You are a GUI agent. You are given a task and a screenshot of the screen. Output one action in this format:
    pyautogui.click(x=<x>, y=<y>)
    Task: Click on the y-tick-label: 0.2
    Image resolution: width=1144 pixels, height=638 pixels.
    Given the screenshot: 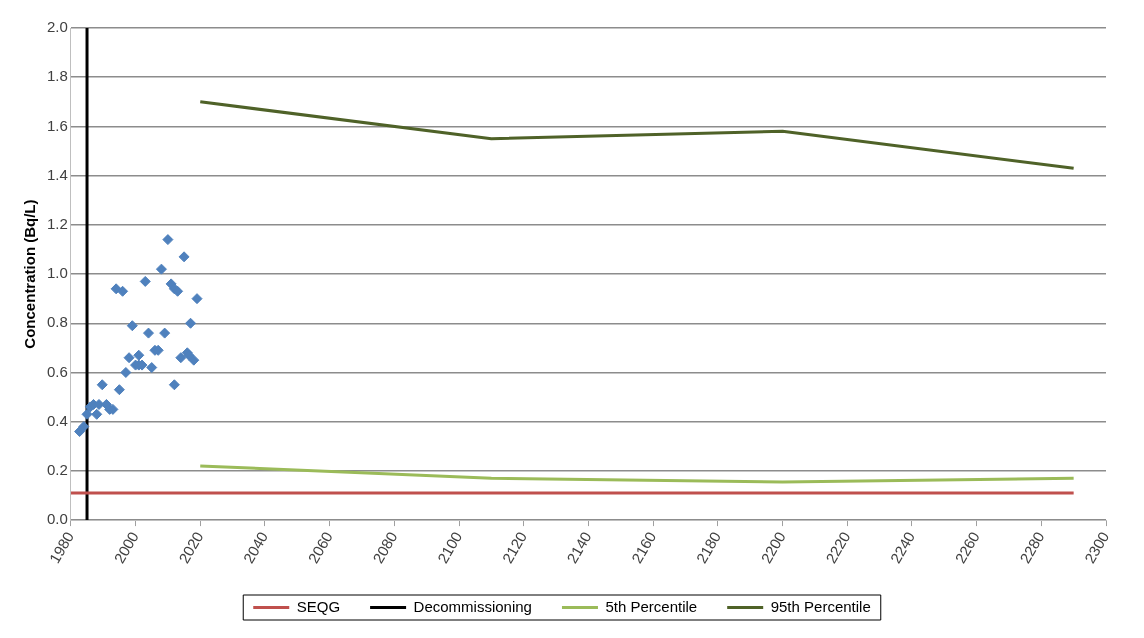 What is the action you would take?
    pyautogui.click(x=57, y=470)
    